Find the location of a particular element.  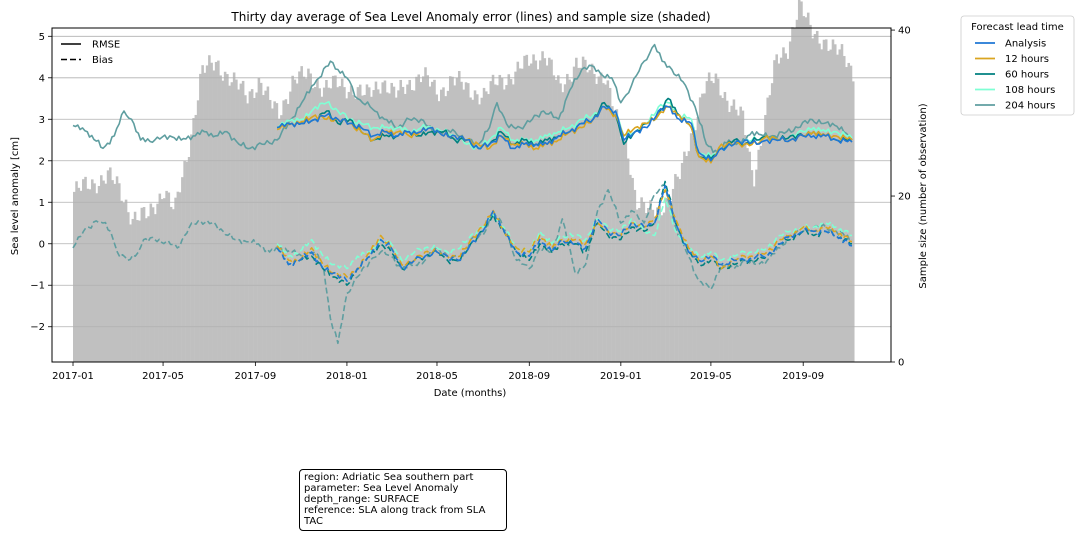

right-y-tick-label: 20 is located at coordinates (904, 197).